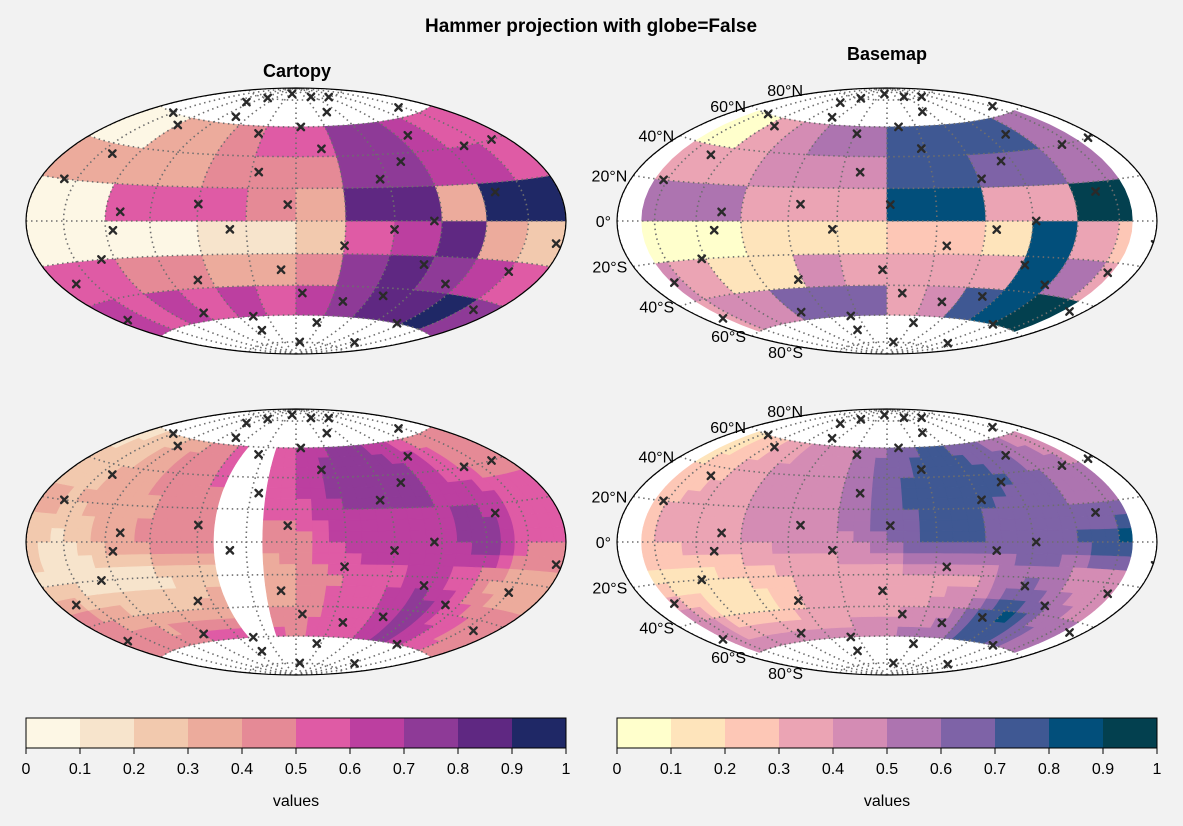 The height and width of the screenshot is (826, 1183). Describe the element at coordinates (785, 91) in the screenshot. I see `lat-label: 80°N` at that location.